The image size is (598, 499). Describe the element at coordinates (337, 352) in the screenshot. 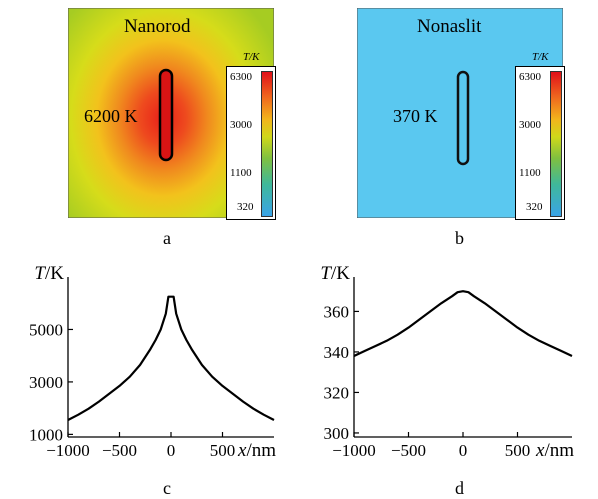

I see `y-tick-label: 340` at that location.